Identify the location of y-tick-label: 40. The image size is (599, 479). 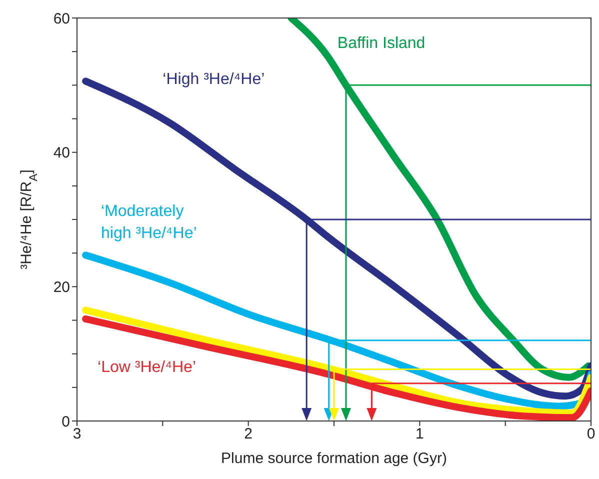
(61, 153).